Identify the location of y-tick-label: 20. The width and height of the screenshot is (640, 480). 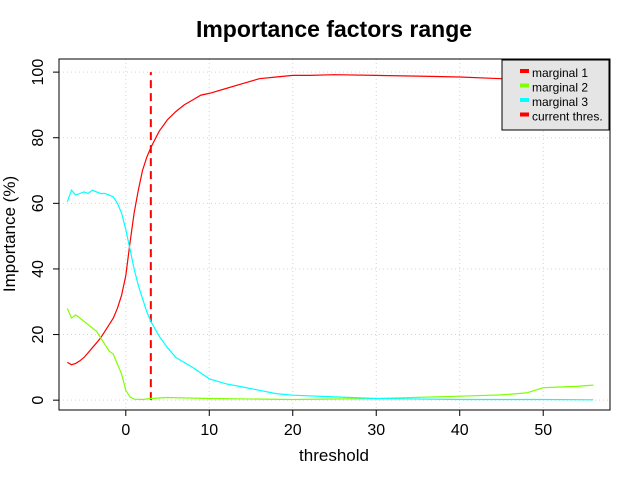
(38, 335).